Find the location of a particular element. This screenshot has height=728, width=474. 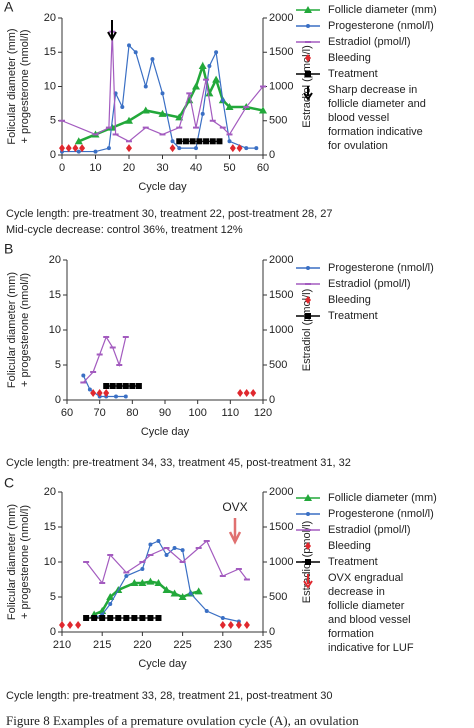

x-tick-label: 80 is located at coordinates (132, 413).